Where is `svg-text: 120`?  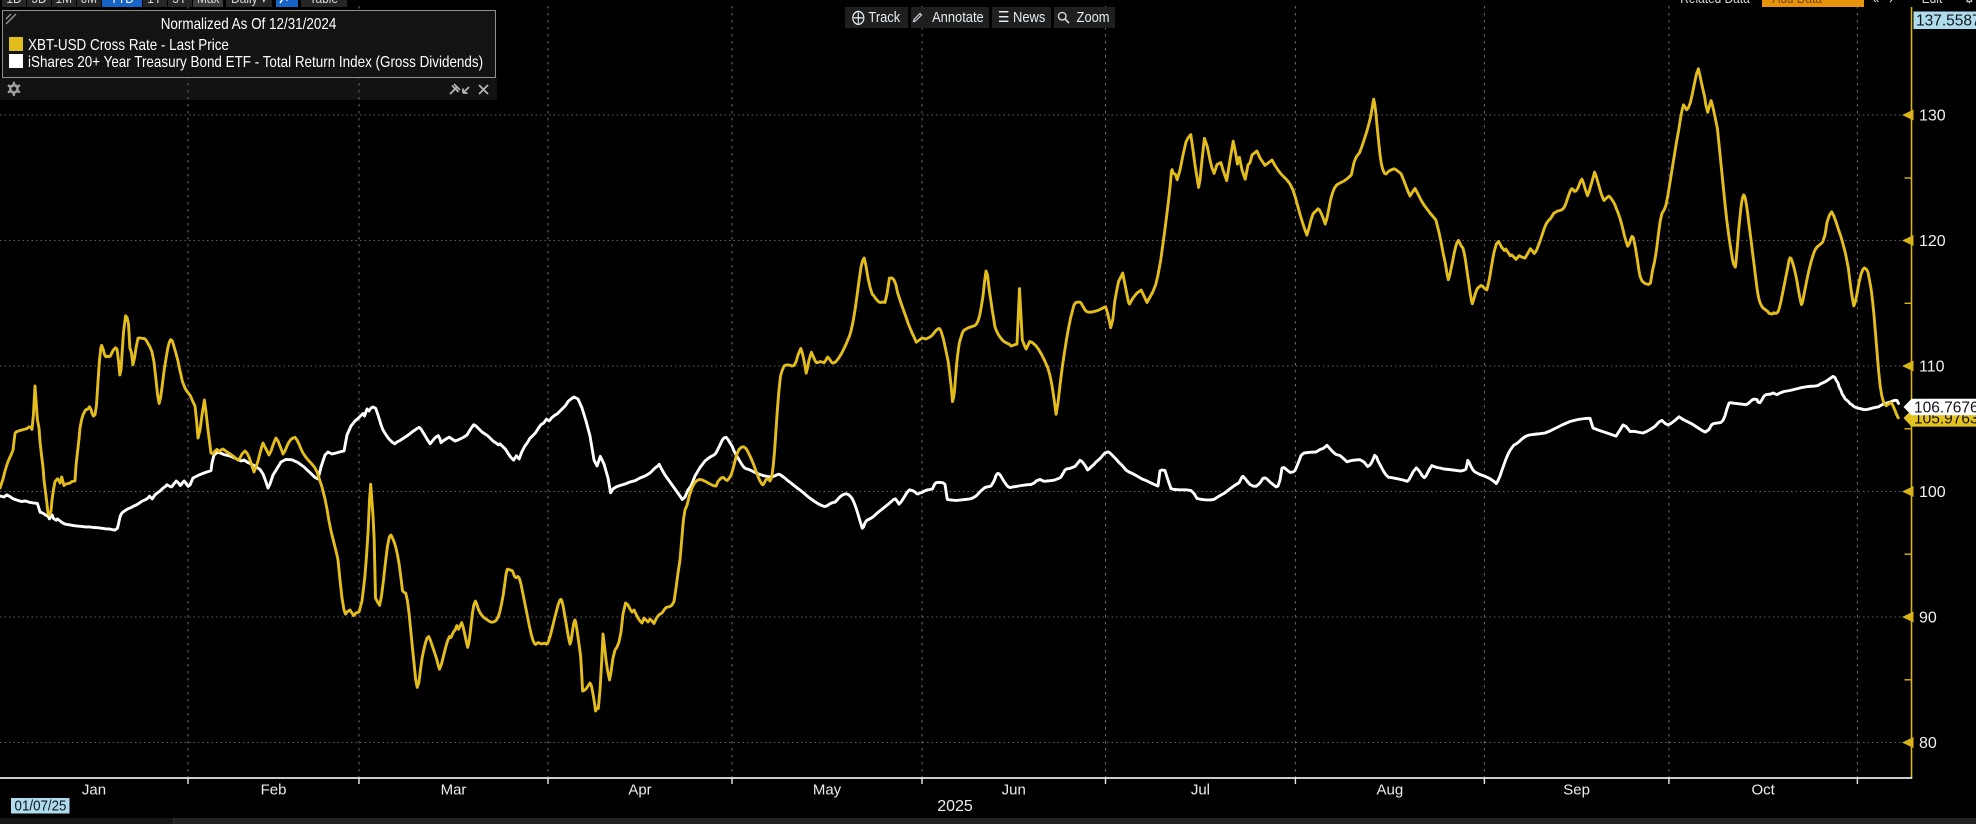
svg-text: 120 is located at coordinates (1932, 241).